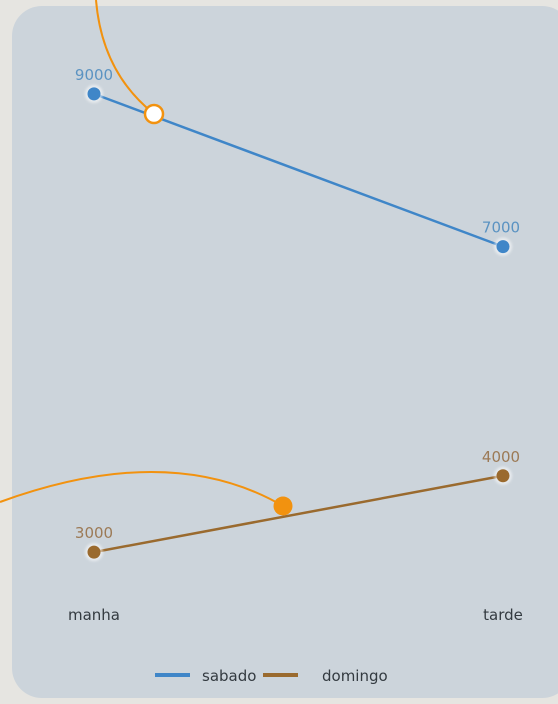 The height and width of the screenshot is (704, 558). What do you see at coordinates (94, 94) in the screenshot?
I see `point-sabado-manha` at bounding box center [94, 94].